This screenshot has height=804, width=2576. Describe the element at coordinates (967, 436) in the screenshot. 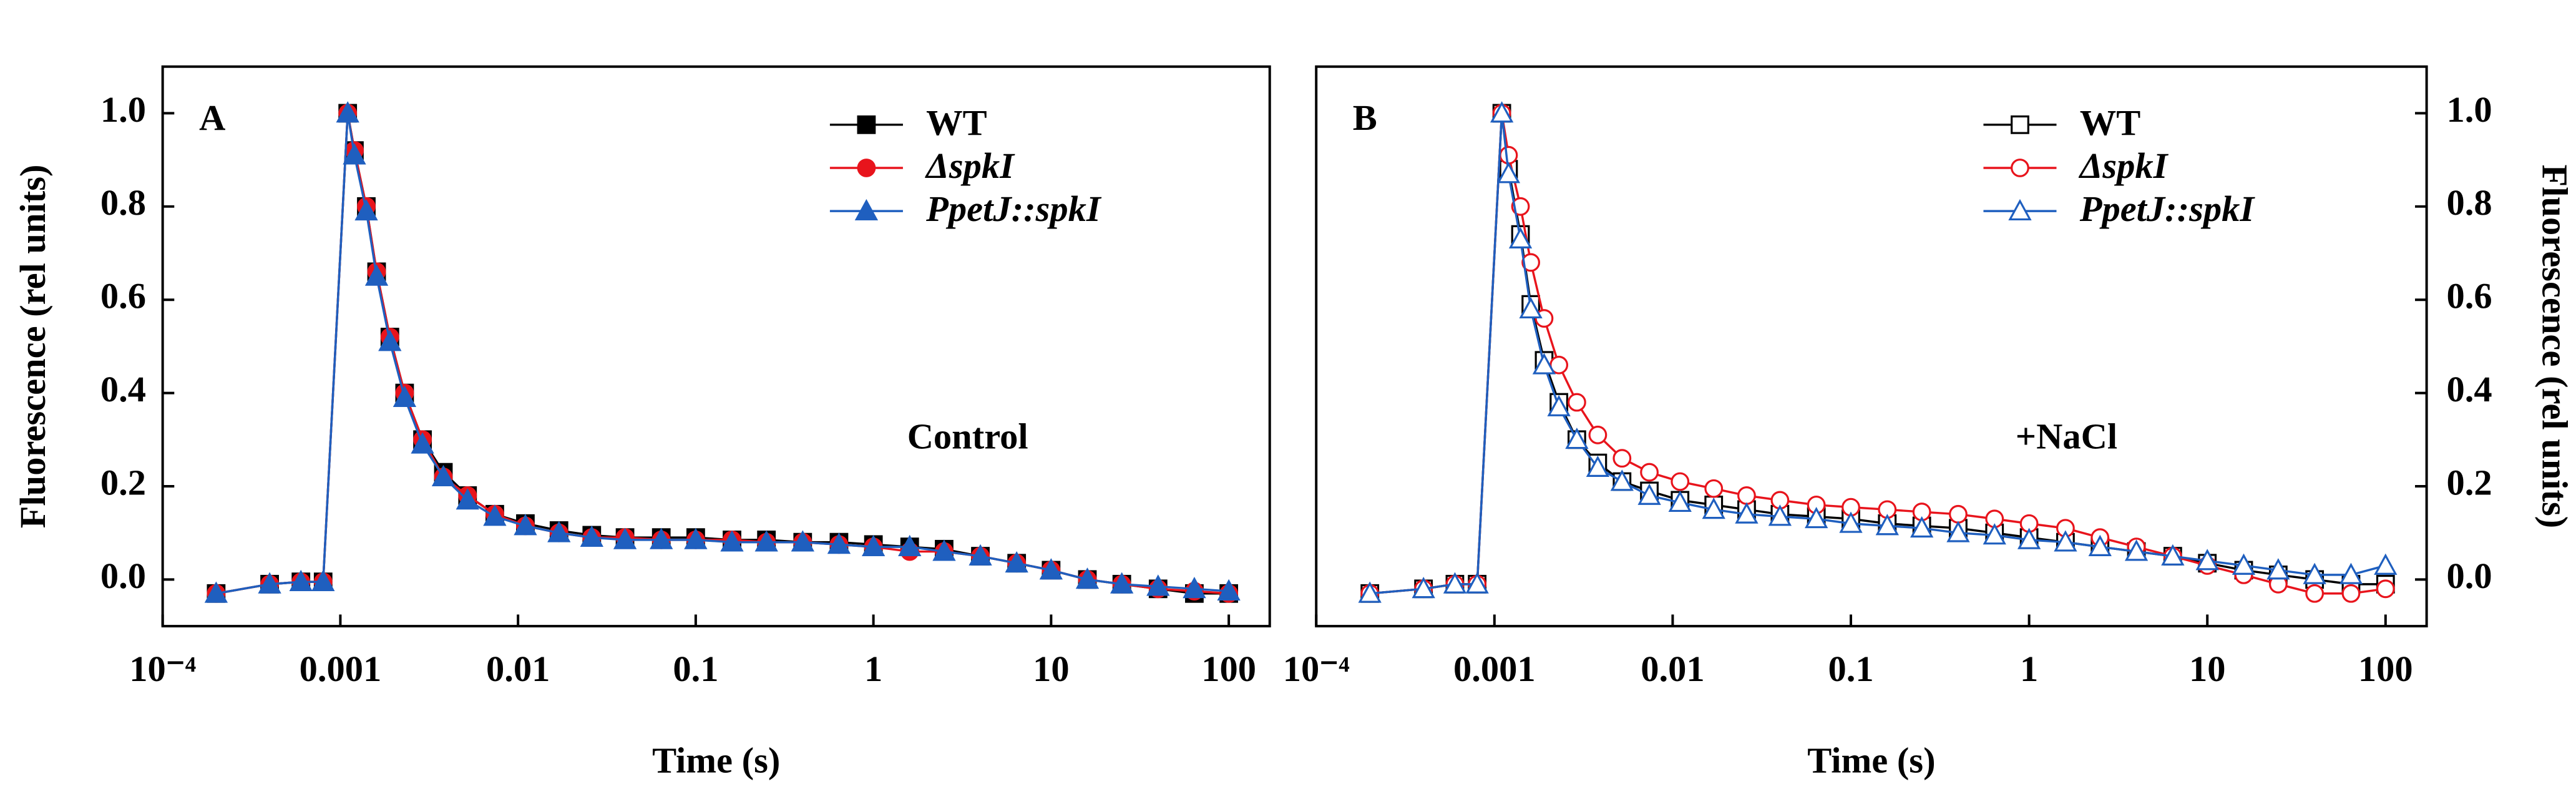

I see `annotation: Control` at that location.